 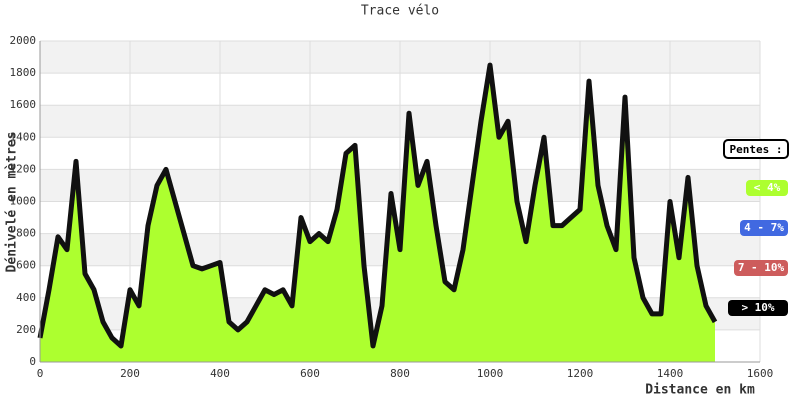 What do you see at coordinates (400, 373) in the screenshot?
I see `x-tick-label: 800` at bounding box center [400, 373].